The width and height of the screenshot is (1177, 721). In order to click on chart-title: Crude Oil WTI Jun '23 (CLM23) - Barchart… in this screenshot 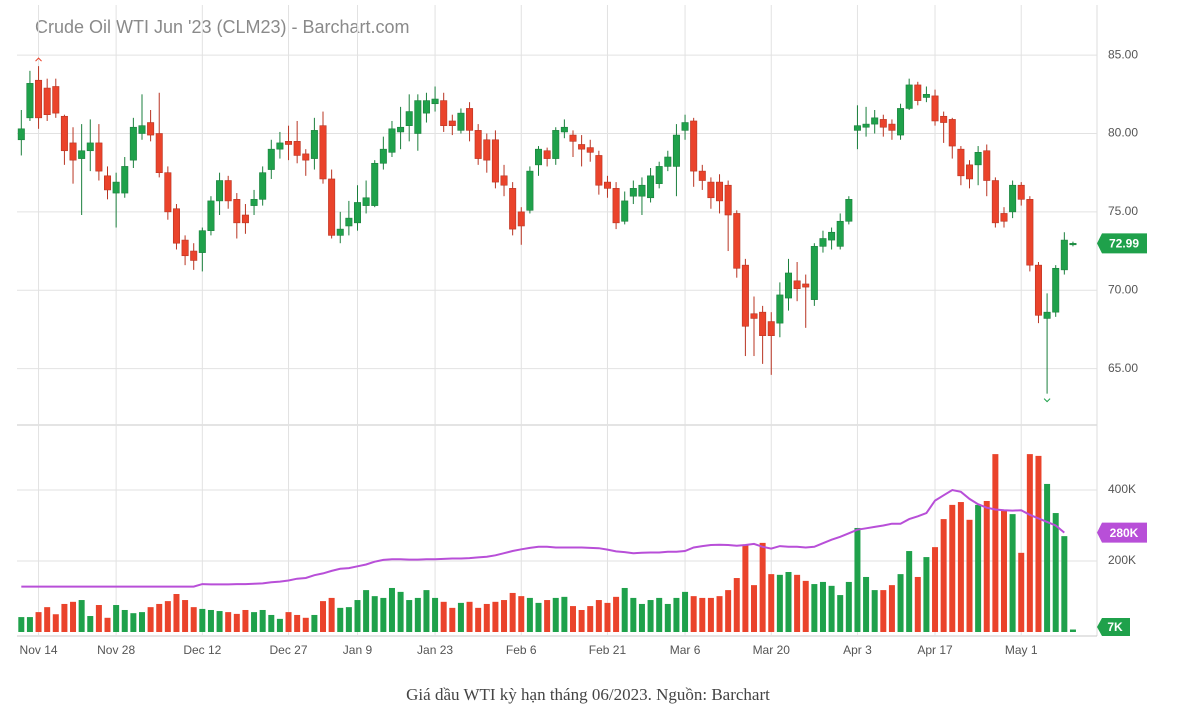, I will do `click(222, 27)`.